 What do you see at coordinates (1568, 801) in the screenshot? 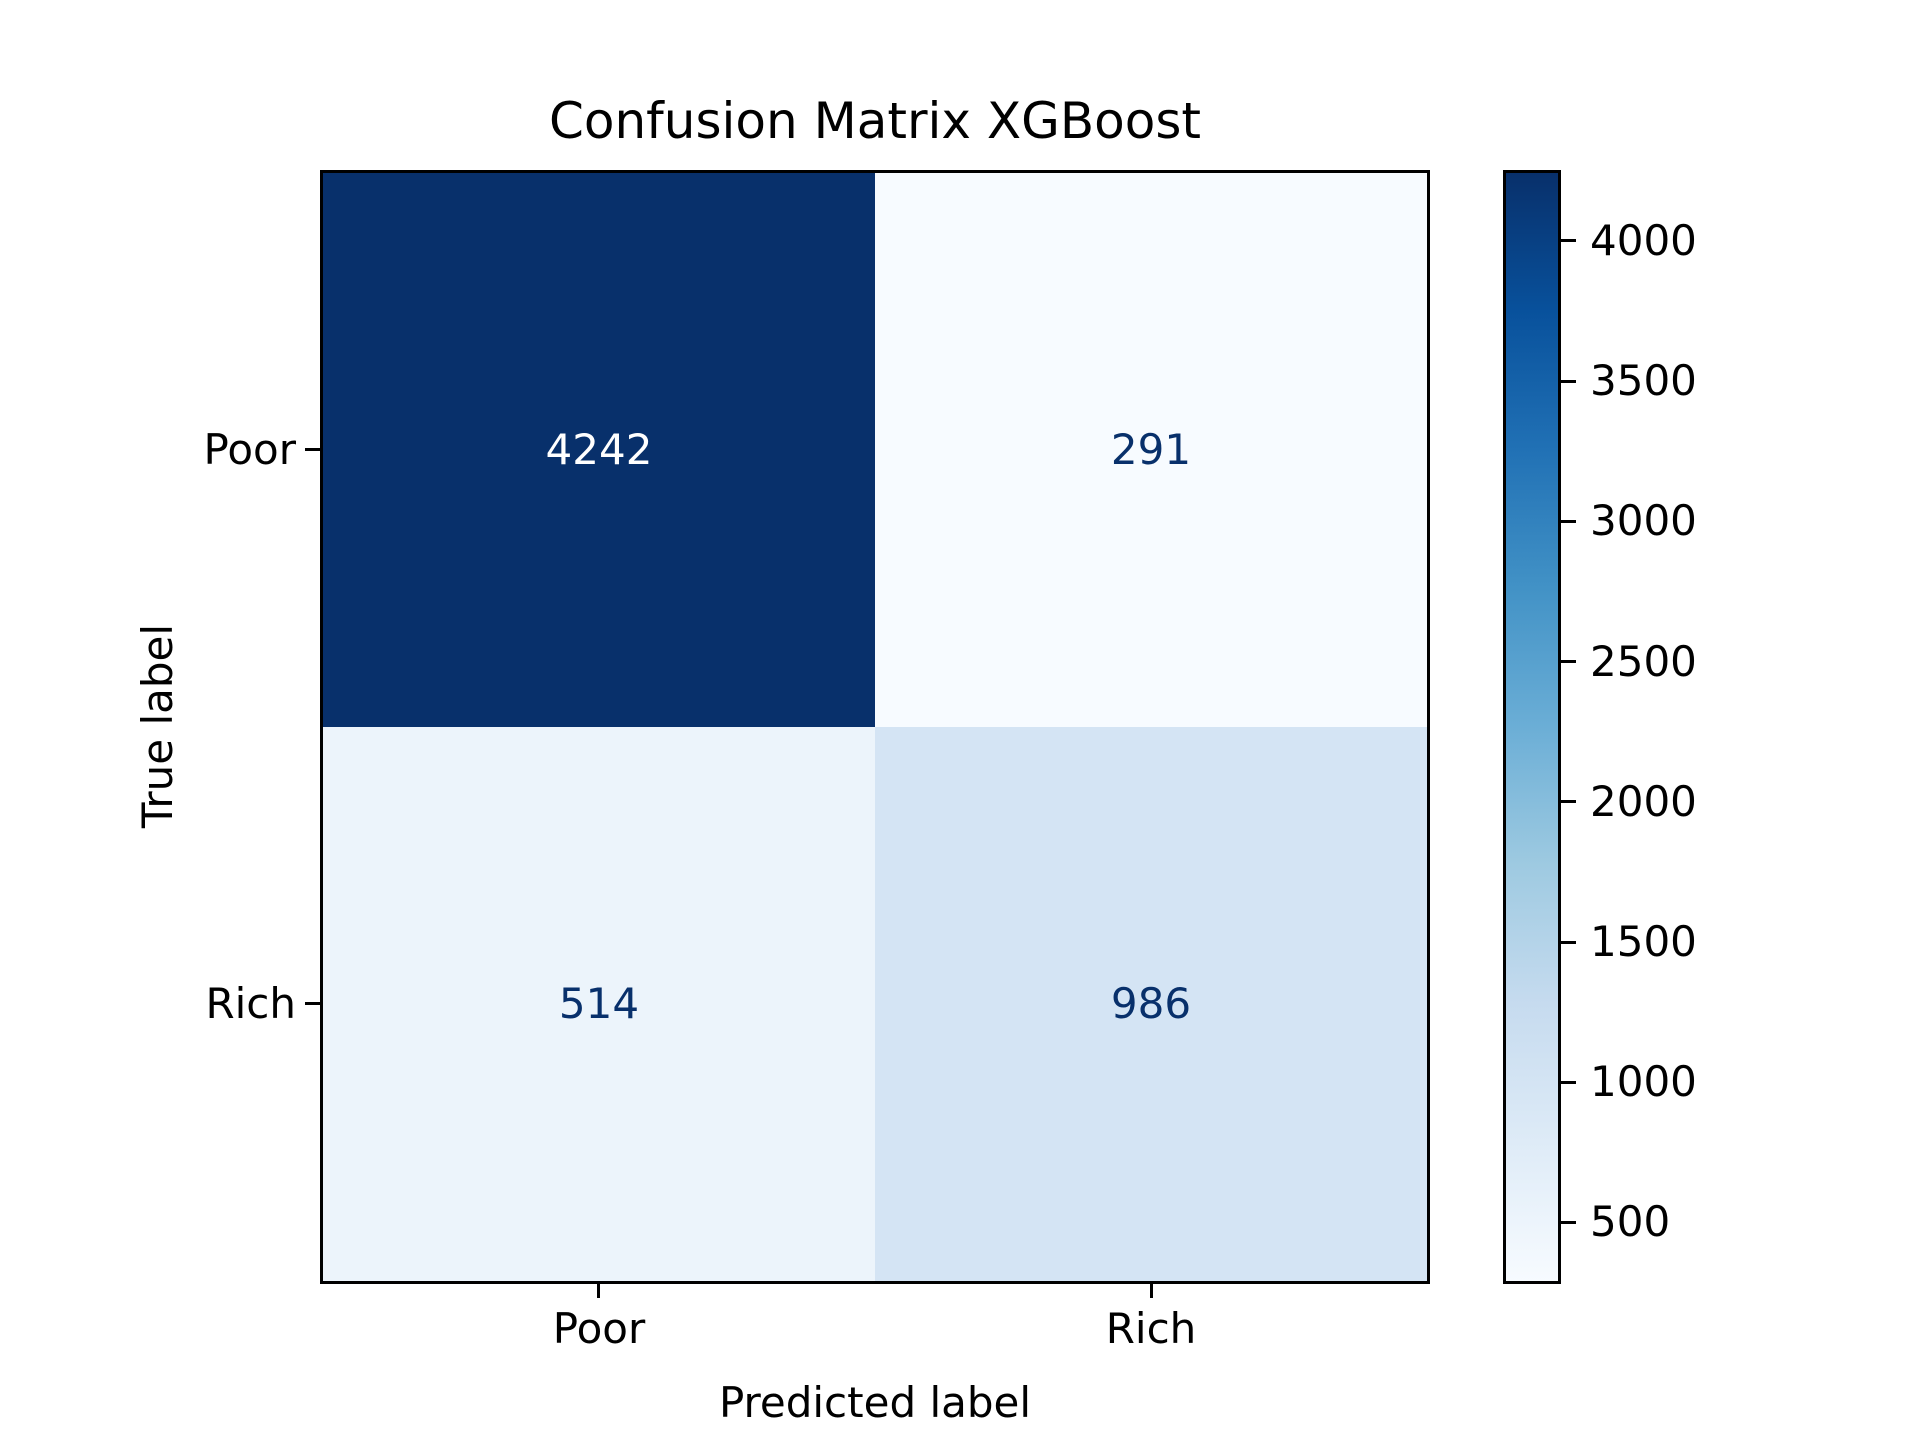
I see `colorbar-tick-mark-2000` at bounding box center [1568, 801].